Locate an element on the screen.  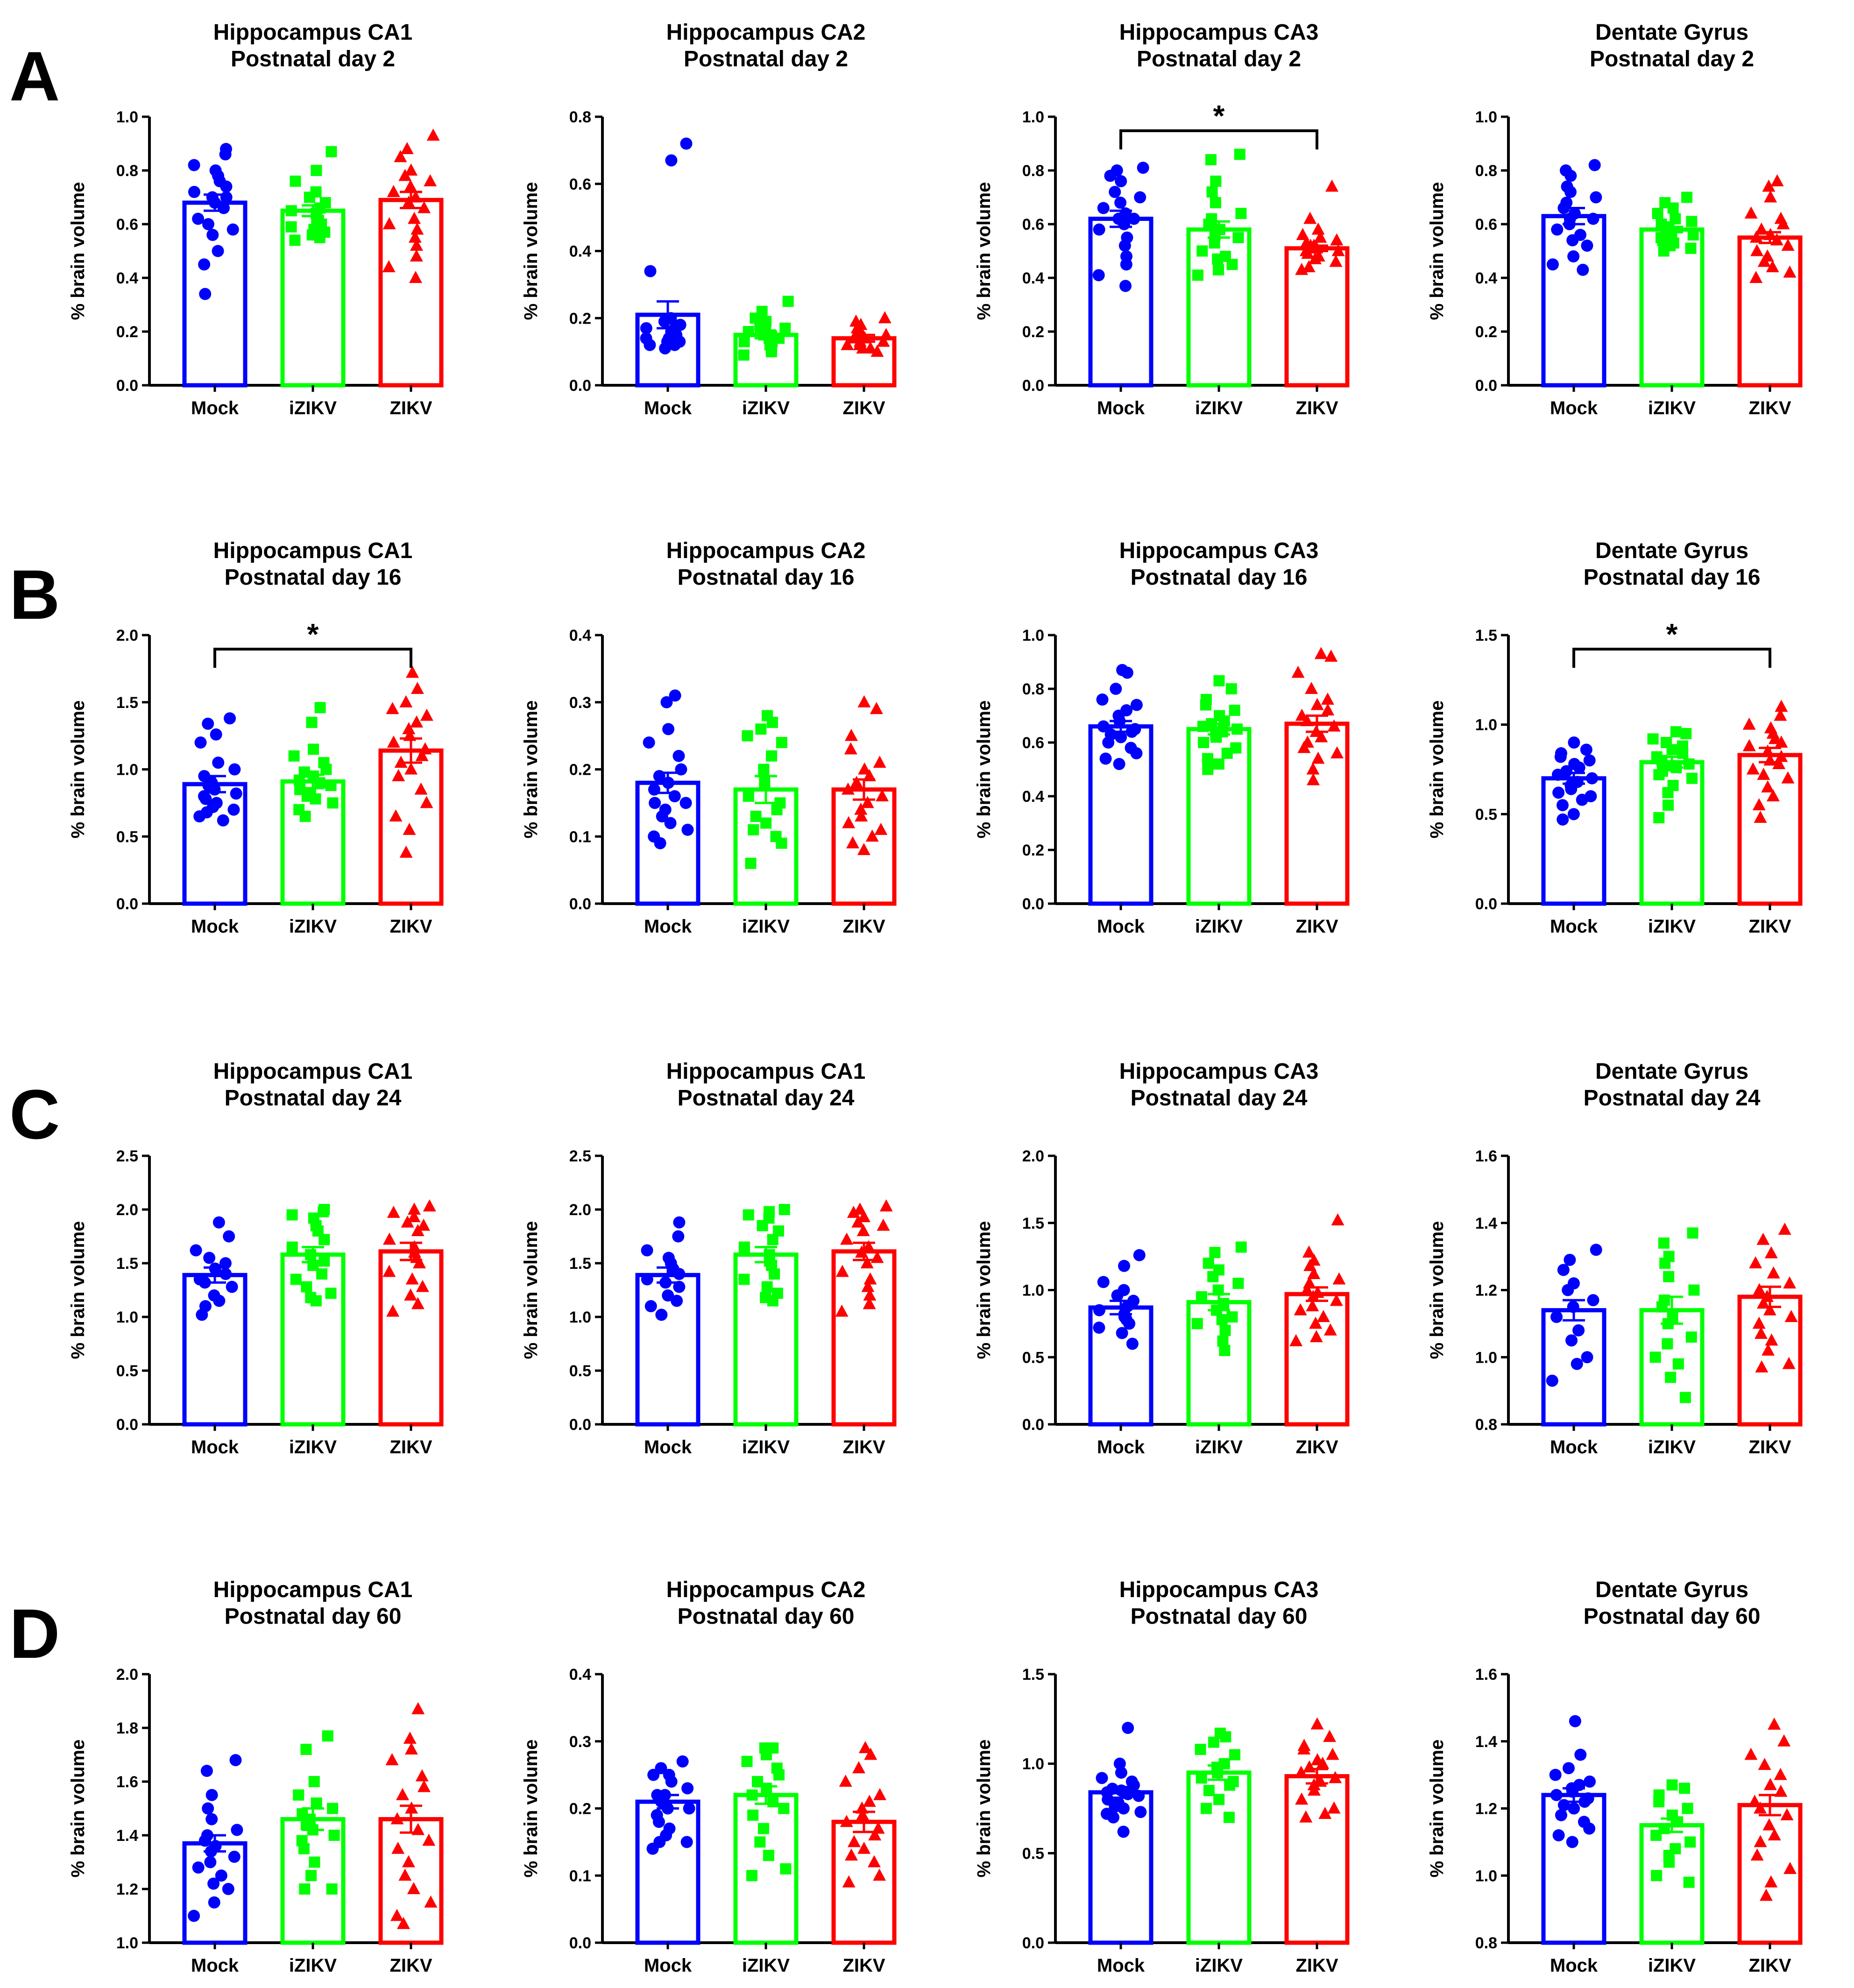
chart-title-line1: Hippocampus CA2 is located at coordinates (766, 1590).